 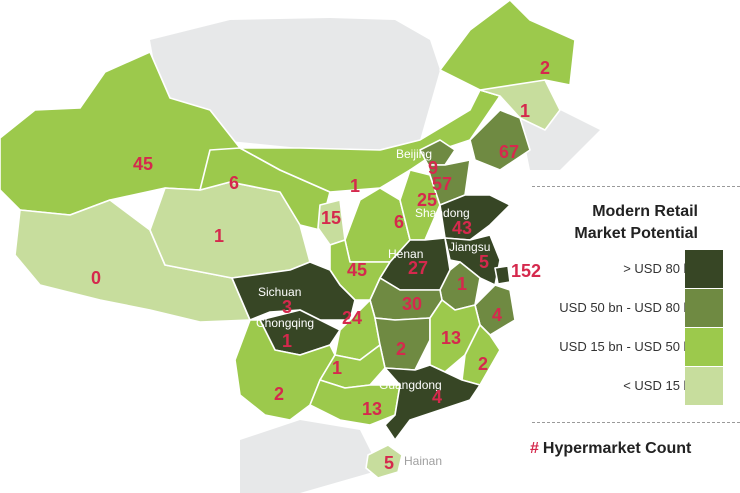 I want to click on count-hunan: 2, so click(x=401, y=349).